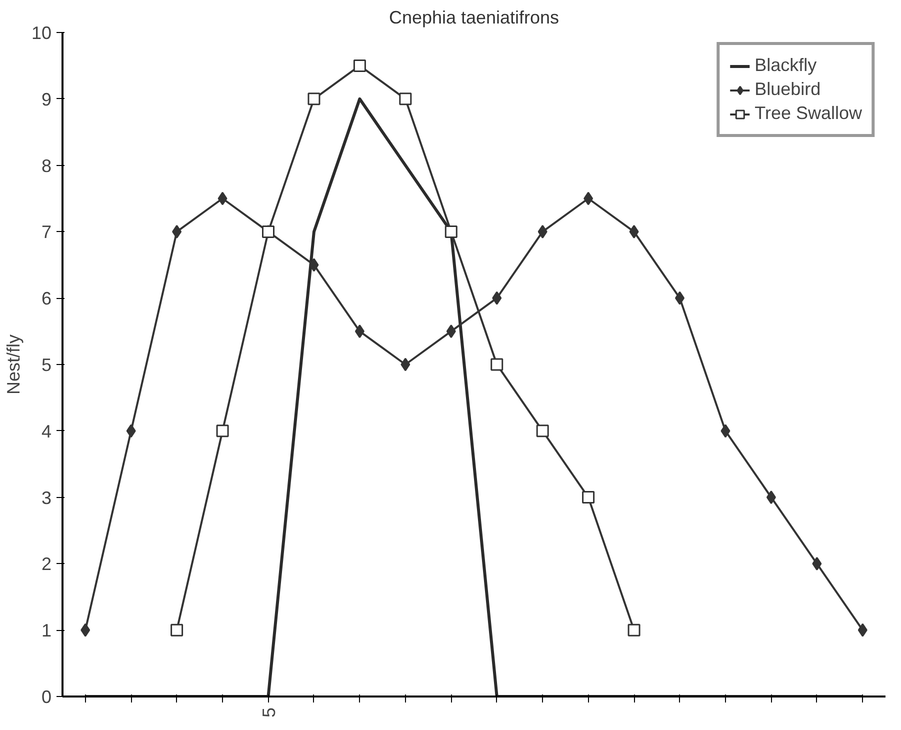 The height and width of the screenshot is (730, 901). I want to click on y-tick-label: 4, so click(46, 431).